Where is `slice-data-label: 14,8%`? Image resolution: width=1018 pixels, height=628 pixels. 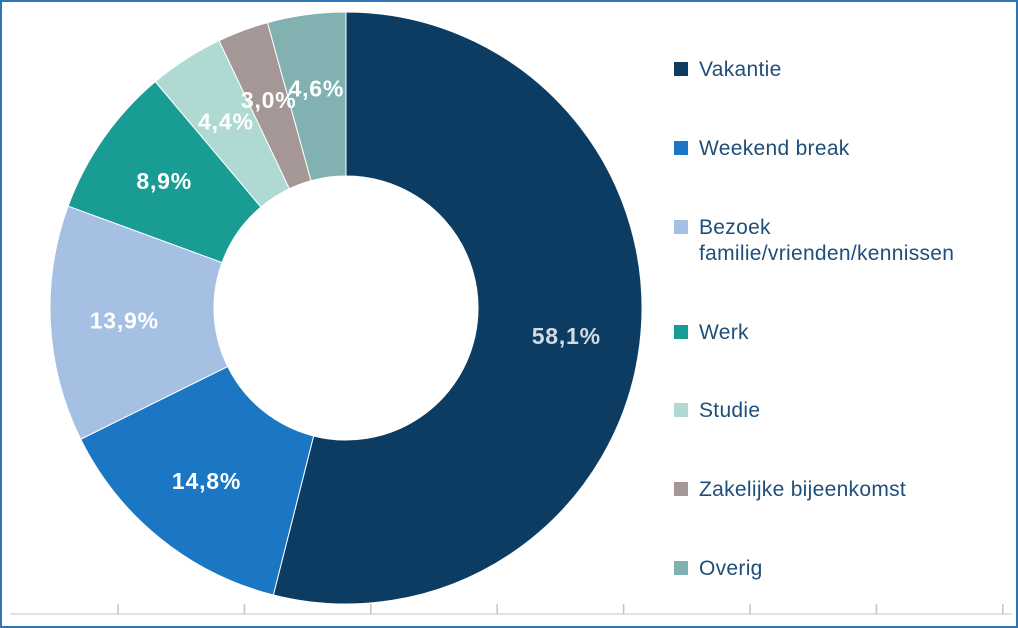 slice-data-label: 14,8% is located at coordinates (206, 481).